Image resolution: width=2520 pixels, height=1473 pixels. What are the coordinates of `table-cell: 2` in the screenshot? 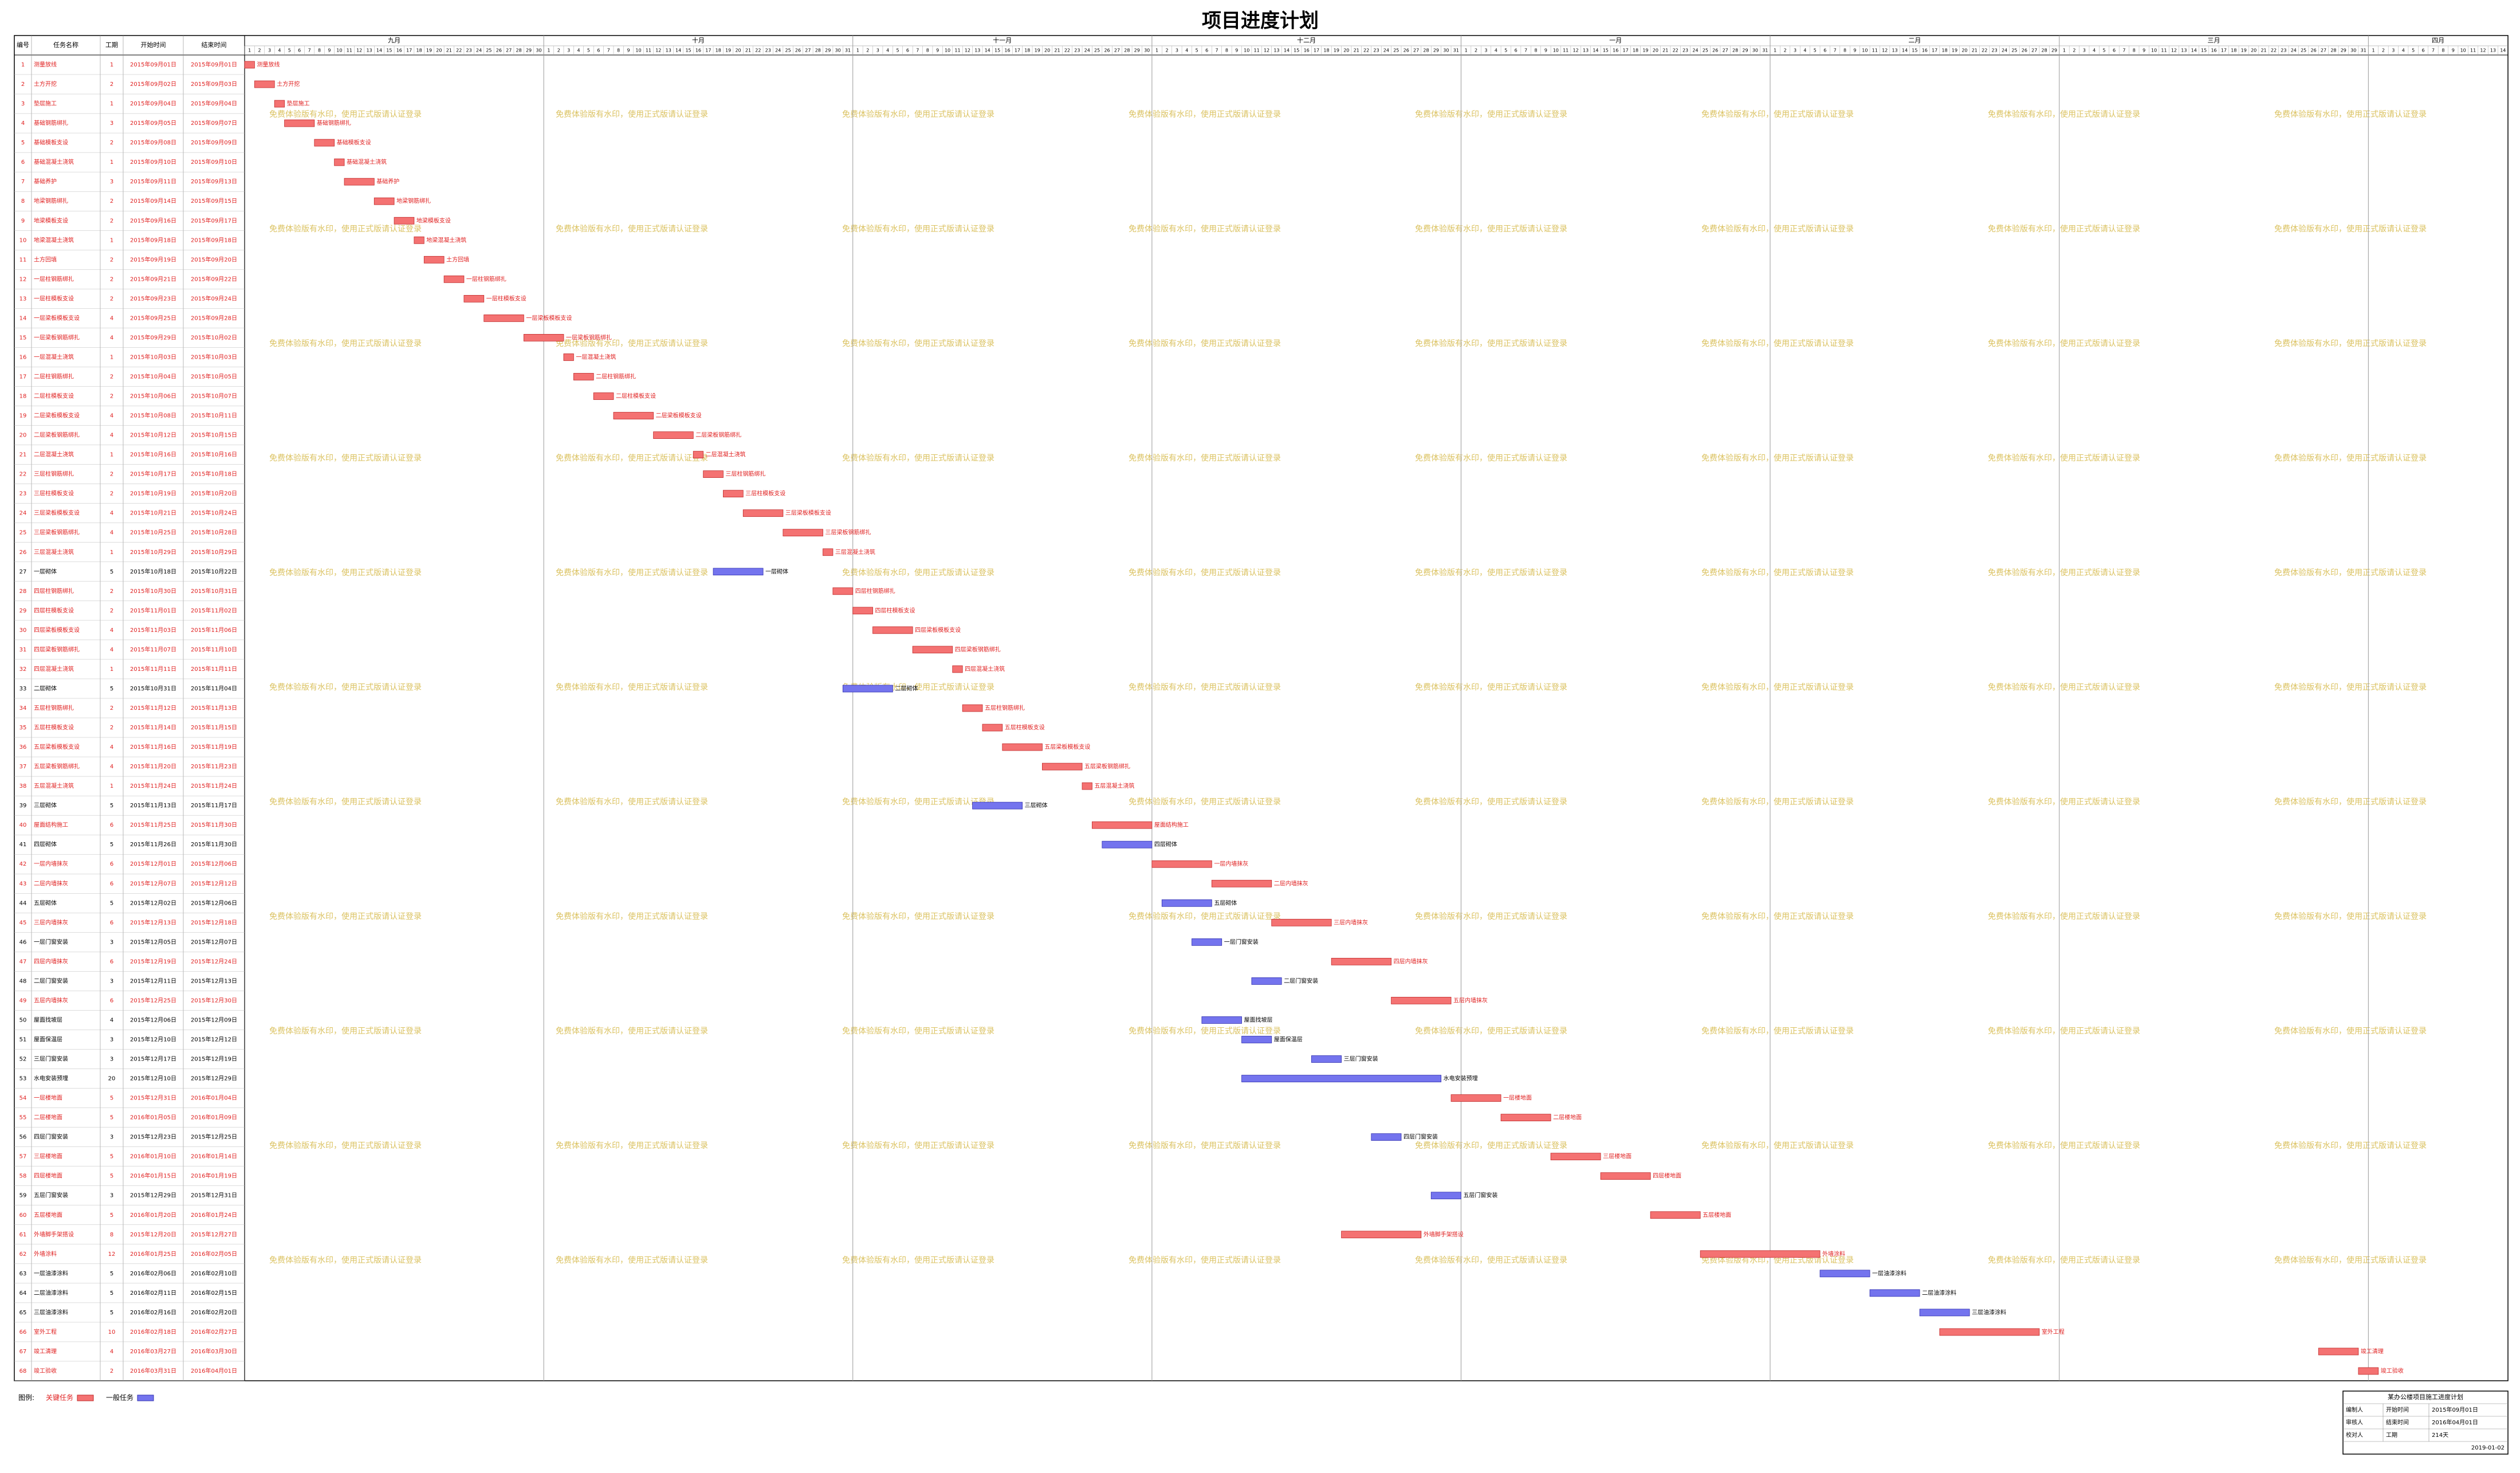 It's located at (112, 475).